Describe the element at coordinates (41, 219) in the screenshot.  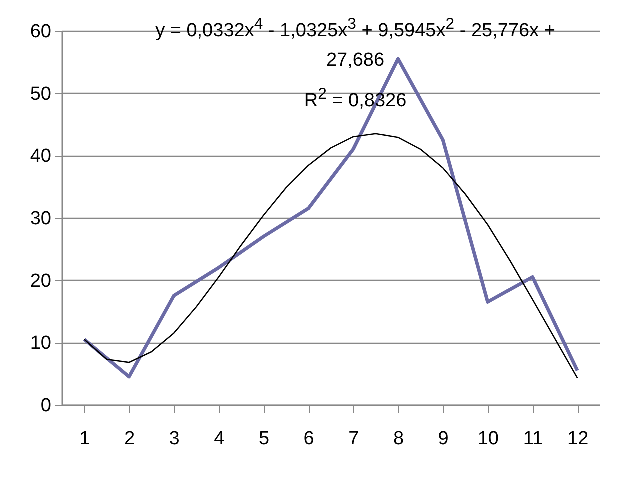
I see `y-tick-label: 30` at that location.